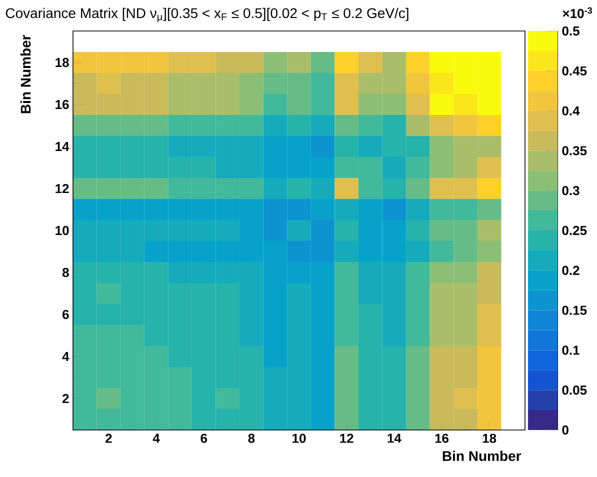  Describe the element at coordinates (62, 105) in the screenshot. I see `y-tick-label: 16` at that location.